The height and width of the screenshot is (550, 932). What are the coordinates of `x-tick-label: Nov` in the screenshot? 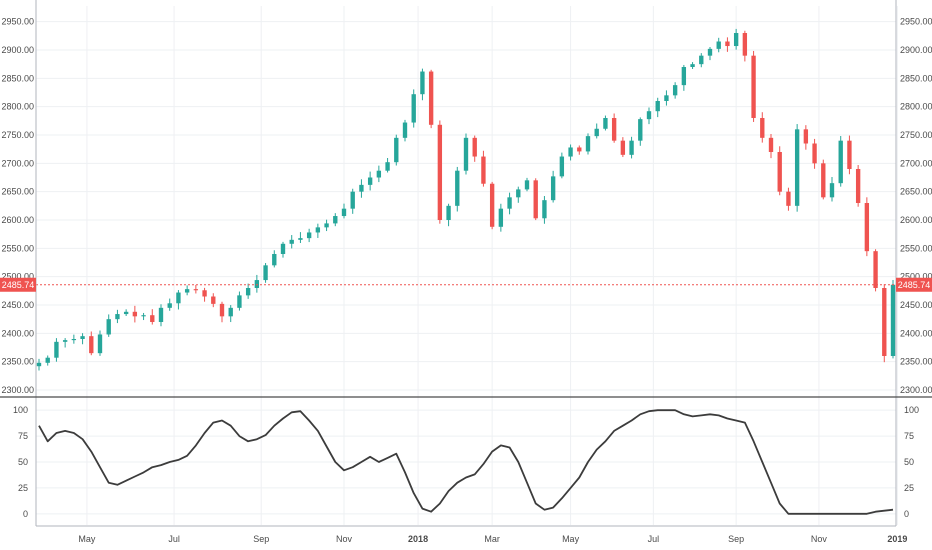 It's located at (344, 539).